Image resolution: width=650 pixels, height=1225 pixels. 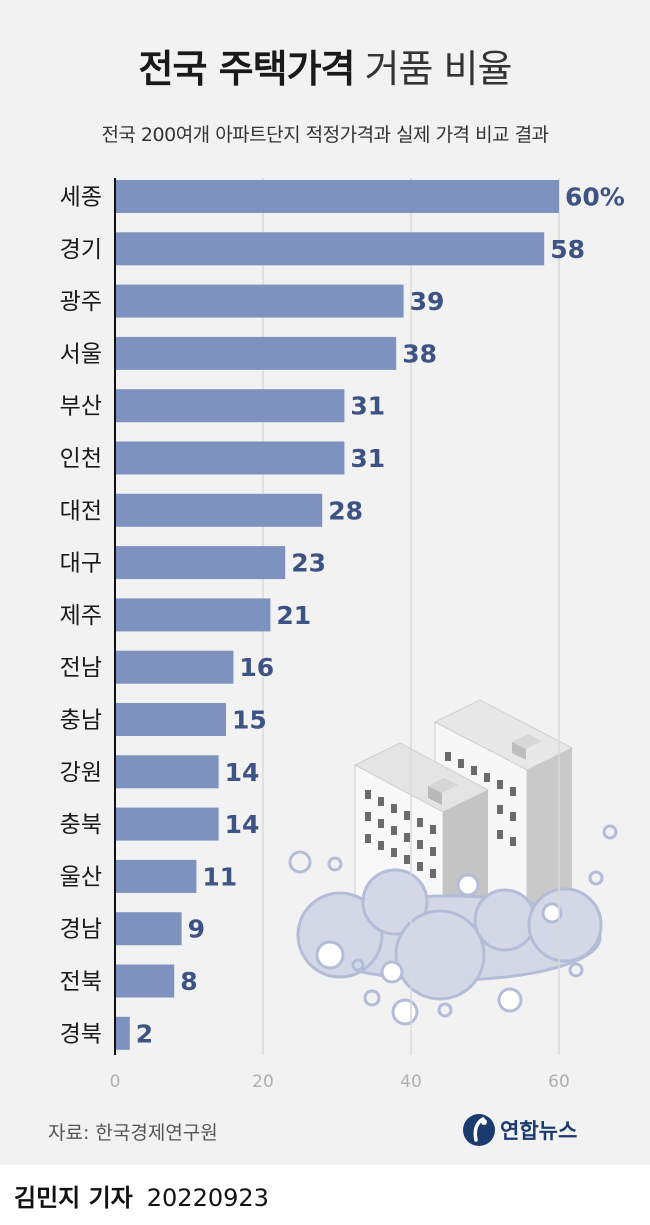 What do you see at coordinates (188, 981) in the screenshot?
I see `value-label: 8` at bounding box center [188, 981].